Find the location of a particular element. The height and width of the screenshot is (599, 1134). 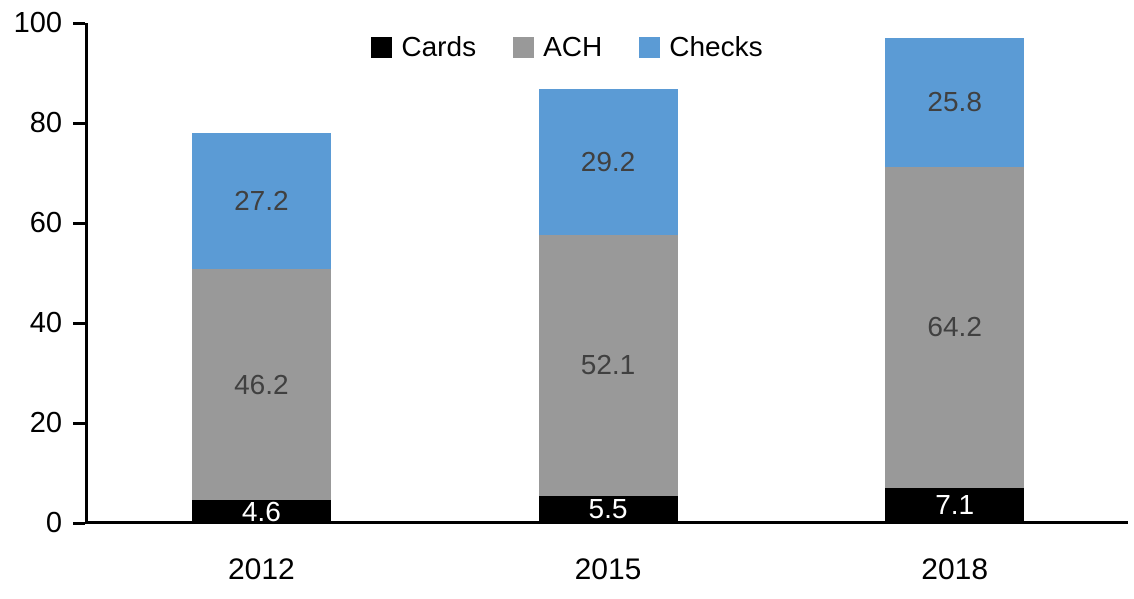

legend-swatch-ach is located at coordinates (524, 47).